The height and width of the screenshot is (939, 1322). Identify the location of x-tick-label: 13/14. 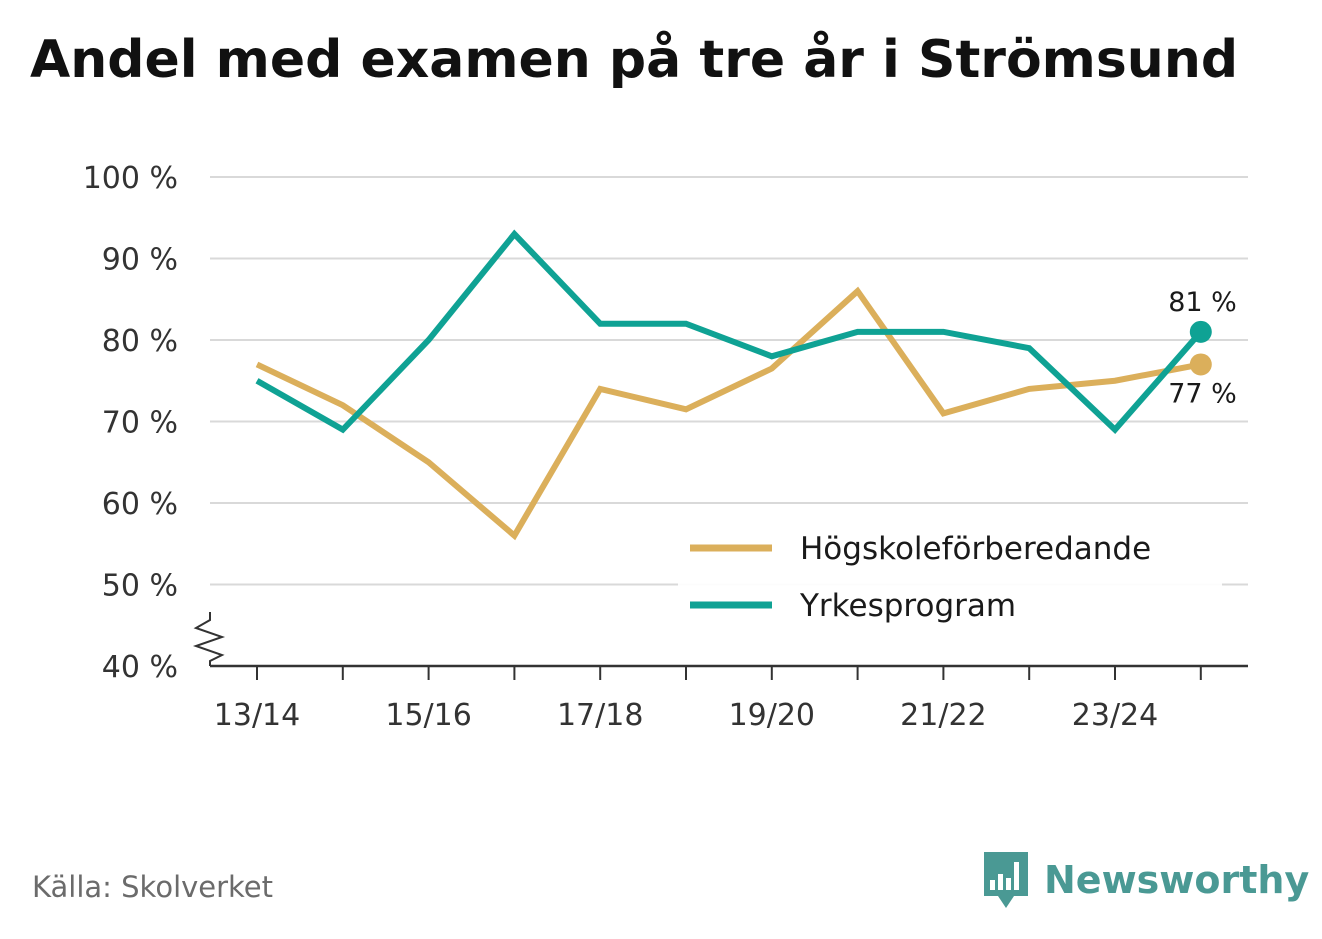
(257, 715).